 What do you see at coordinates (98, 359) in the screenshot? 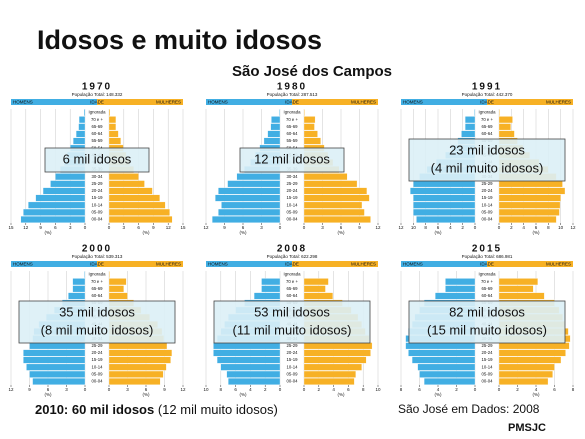
I see `age-label: 15-19` at bounding box center [98, 359].